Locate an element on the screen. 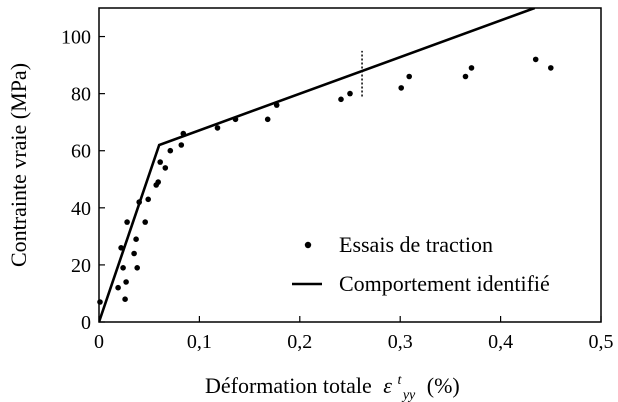 This screenshot has height=402, width=618. y-tick-label: 0 is located at coordinates (86, 323).